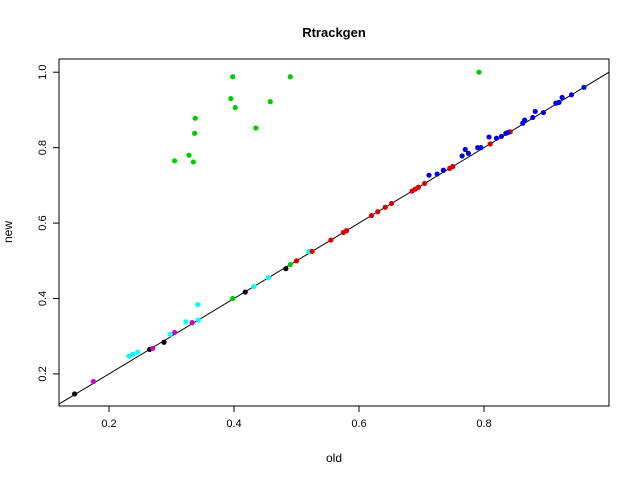 This screenshot has height=480, width=640. I want to click on y-tick-label: 0.6, so click(43, 222).